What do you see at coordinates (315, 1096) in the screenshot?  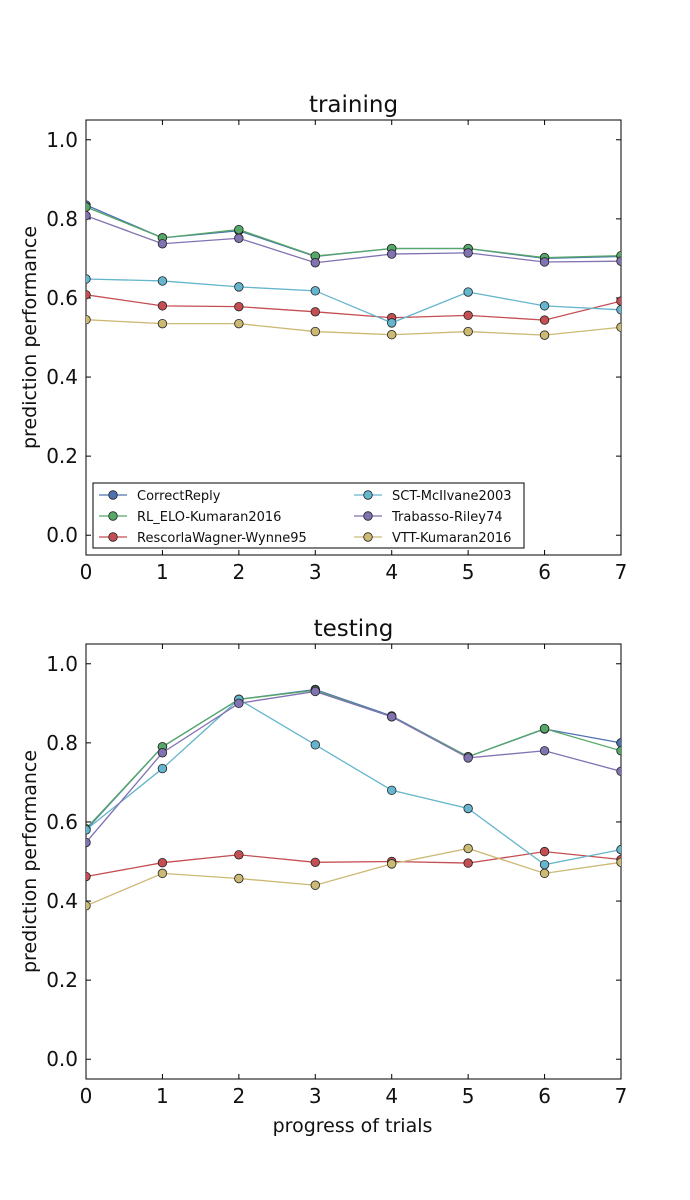 I see `x-tick-label: 3` at bounding box center [315, 1096].